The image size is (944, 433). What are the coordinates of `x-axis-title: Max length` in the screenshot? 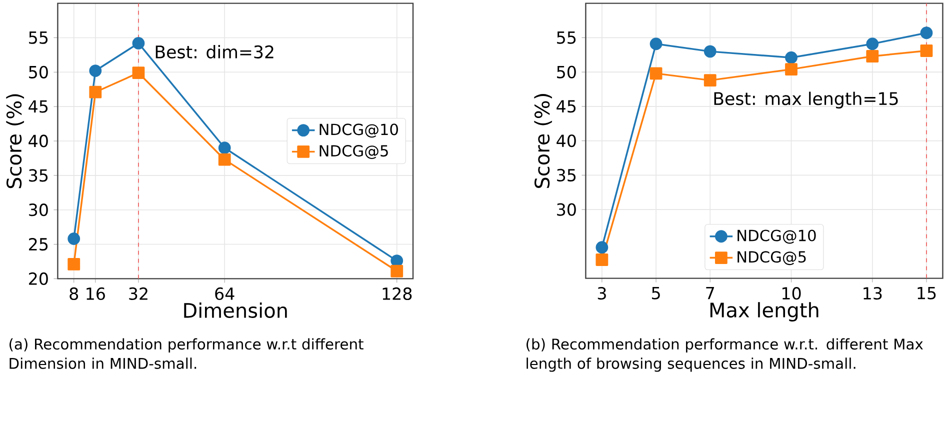 It's located at (764, 312).